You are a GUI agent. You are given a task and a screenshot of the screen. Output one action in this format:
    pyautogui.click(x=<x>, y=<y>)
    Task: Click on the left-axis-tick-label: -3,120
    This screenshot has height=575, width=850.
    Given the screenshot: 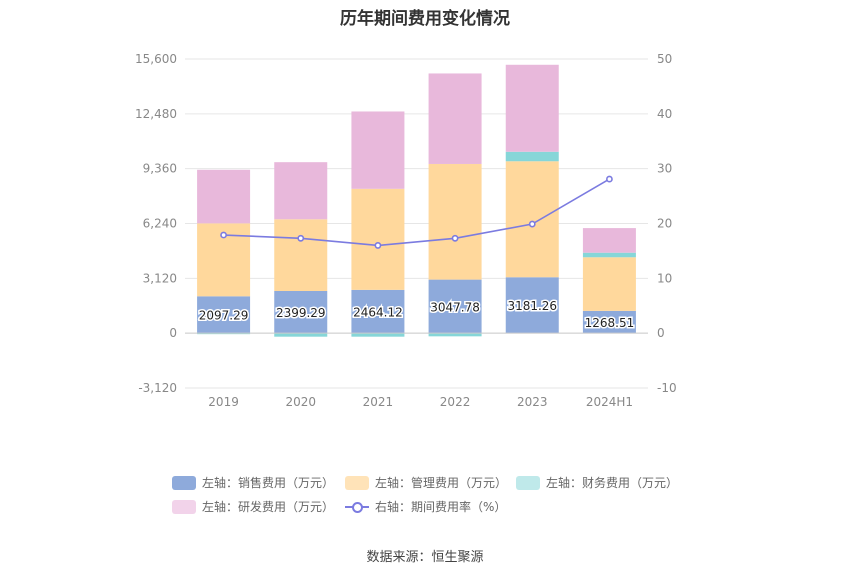 What is the action you would take?
    pyautogui.click(x=157, y=388)
    